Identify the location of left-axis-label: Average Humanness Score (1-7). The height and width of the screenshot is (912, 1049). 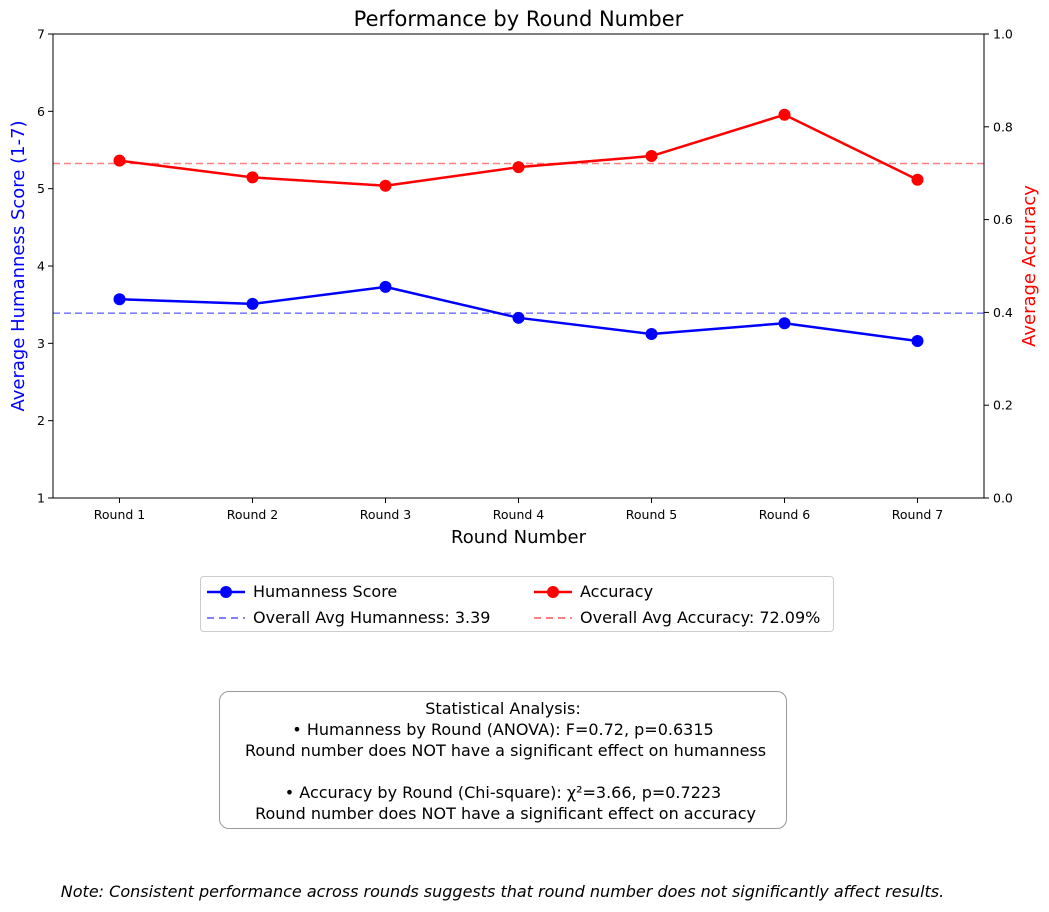
(18, 265).